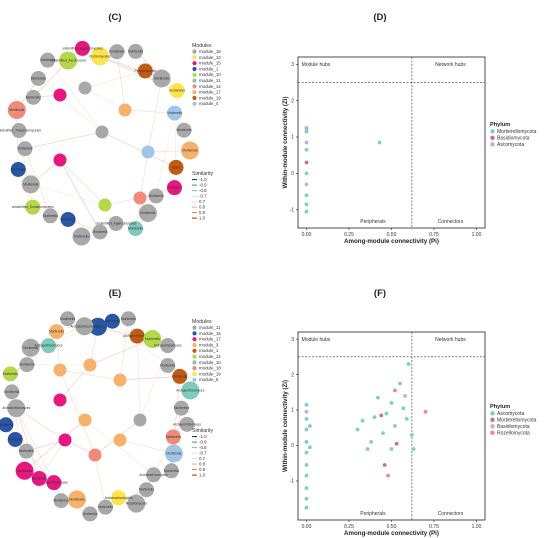 Image resolution: width=550 pixels, height=538 pixels. What do you see at coordinates (510, 414) in the screenshot?
I see `phylum-legend-label: Ascomycota` at bounding box center [510, 414].